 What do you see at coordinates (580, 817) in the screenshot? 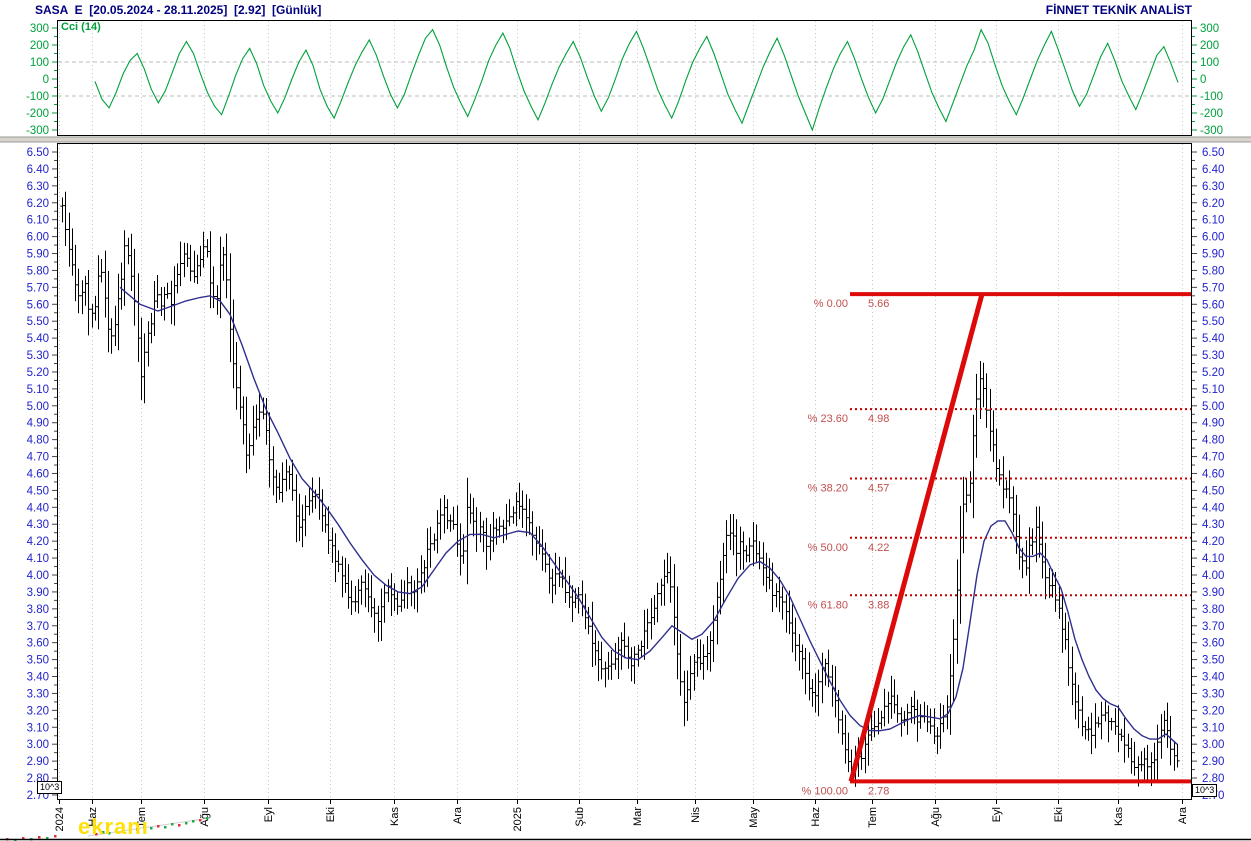
I see `month-label: Şub` at bounding box center [580, 817].